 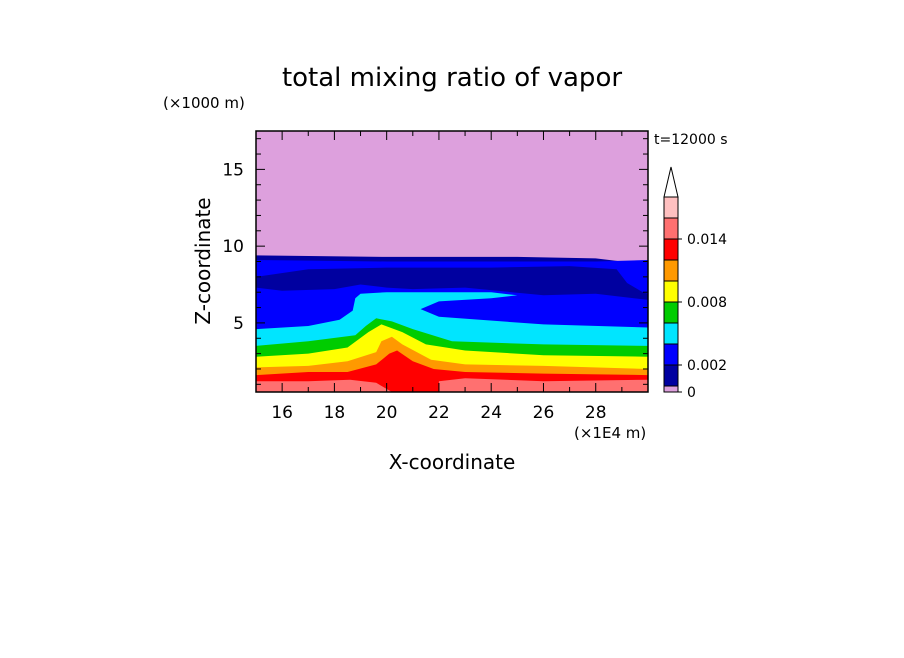 What do you see at coordinates (671, 182) in the screenshot?
I see `colorbar-extend-arrow` at bounding box center [671, 182].